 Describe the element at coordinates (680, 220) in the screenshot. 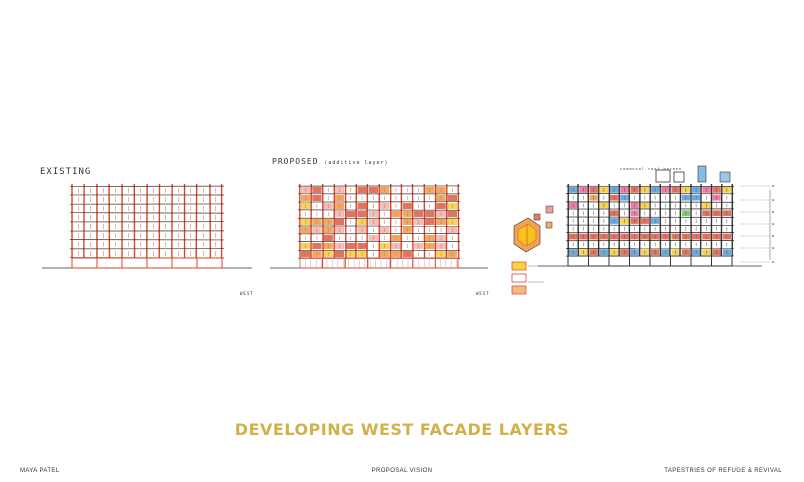

I see `facade-column` at that location.